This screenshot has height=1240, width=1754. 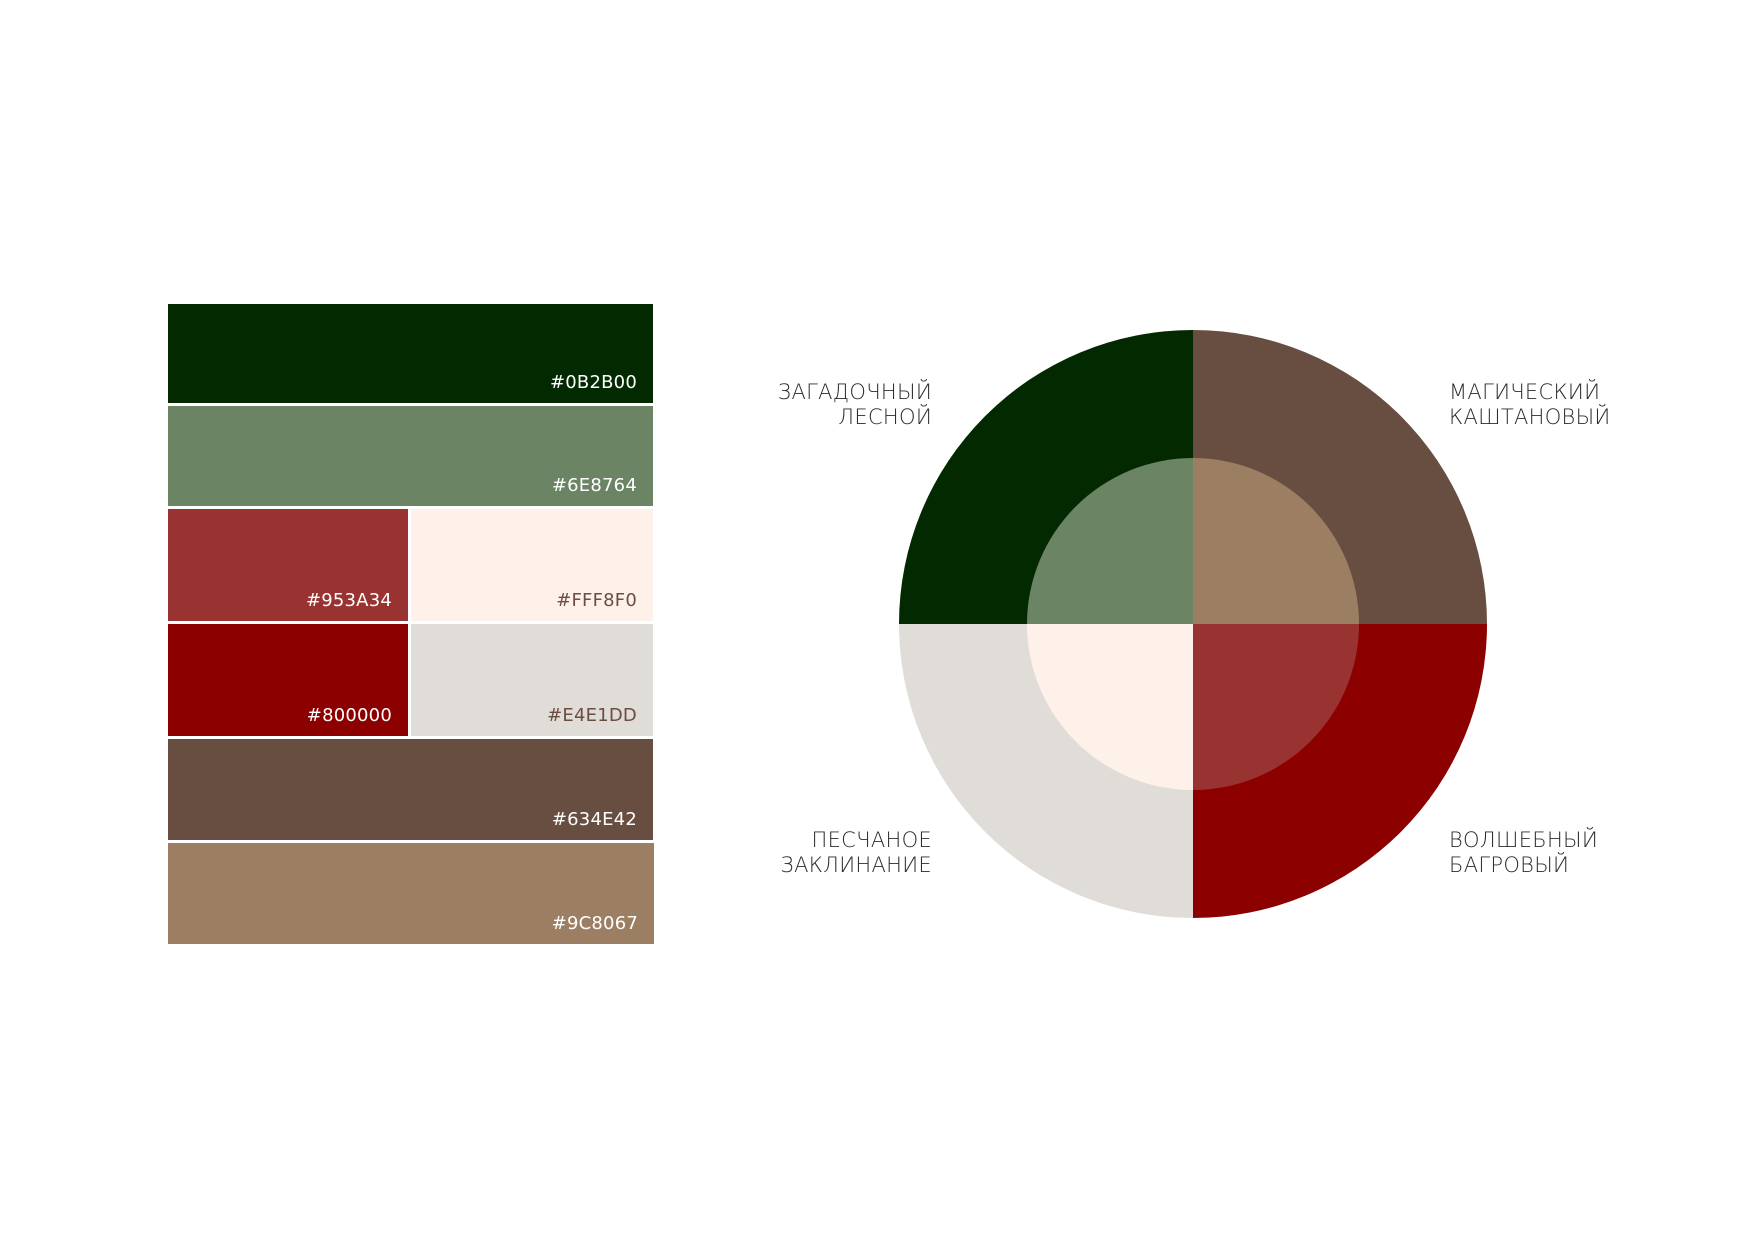 What do you see at coordinates (410, 789) in the screenshot?
I see `swatch-chestnut: #634E42` at bounding box center [410, 789].